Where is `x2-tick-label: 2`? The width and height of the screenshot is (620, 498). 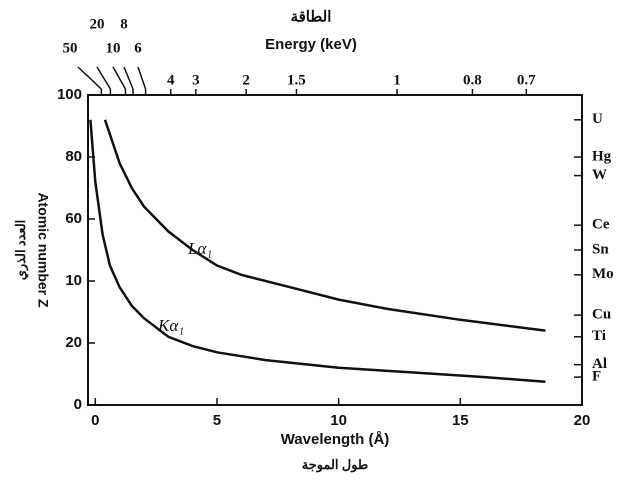 x2-tick-label: 2 is located at coordinates (246, 80).